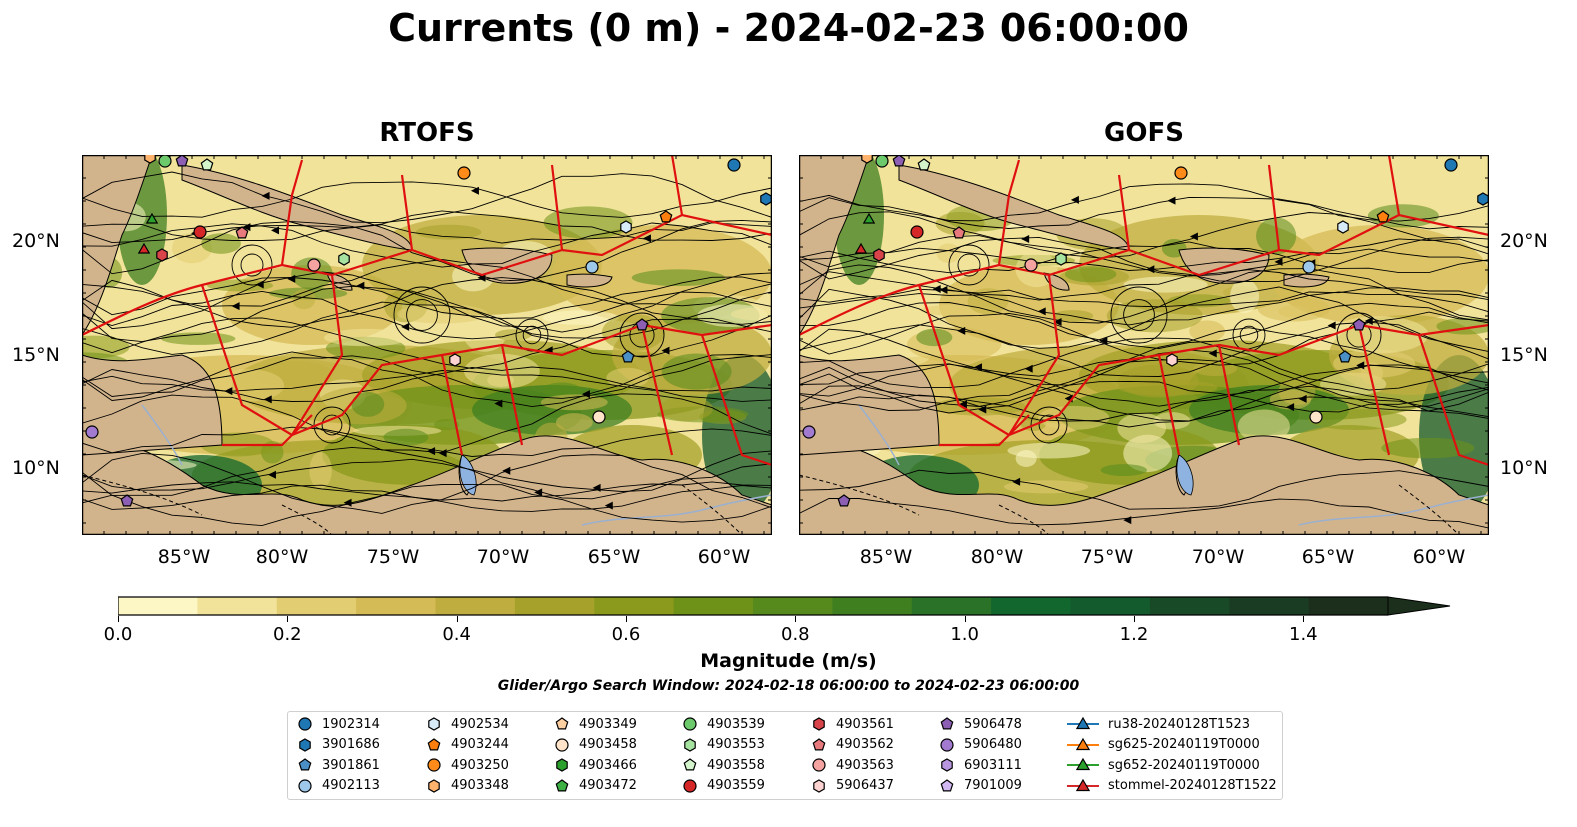 This screenshot has width=1577, height=827. Describe the element at coordinates (980, 724) in the screenshot. I see `legend-item: 5906478` at that location.